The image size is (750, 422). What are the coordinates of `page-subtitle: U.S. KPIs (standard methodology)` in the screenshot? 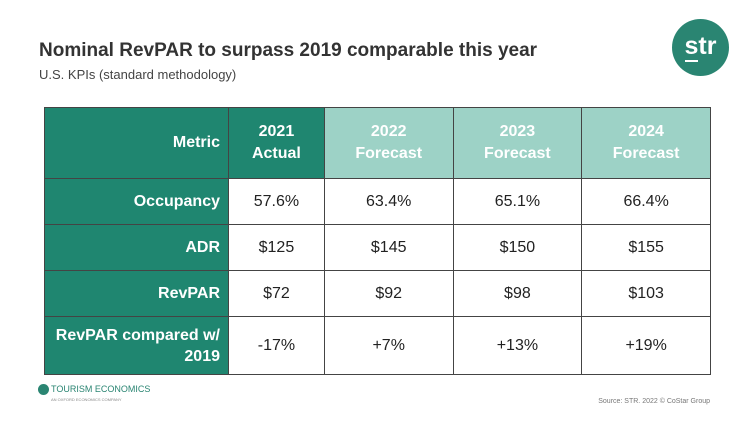 It's located at (138, 74).